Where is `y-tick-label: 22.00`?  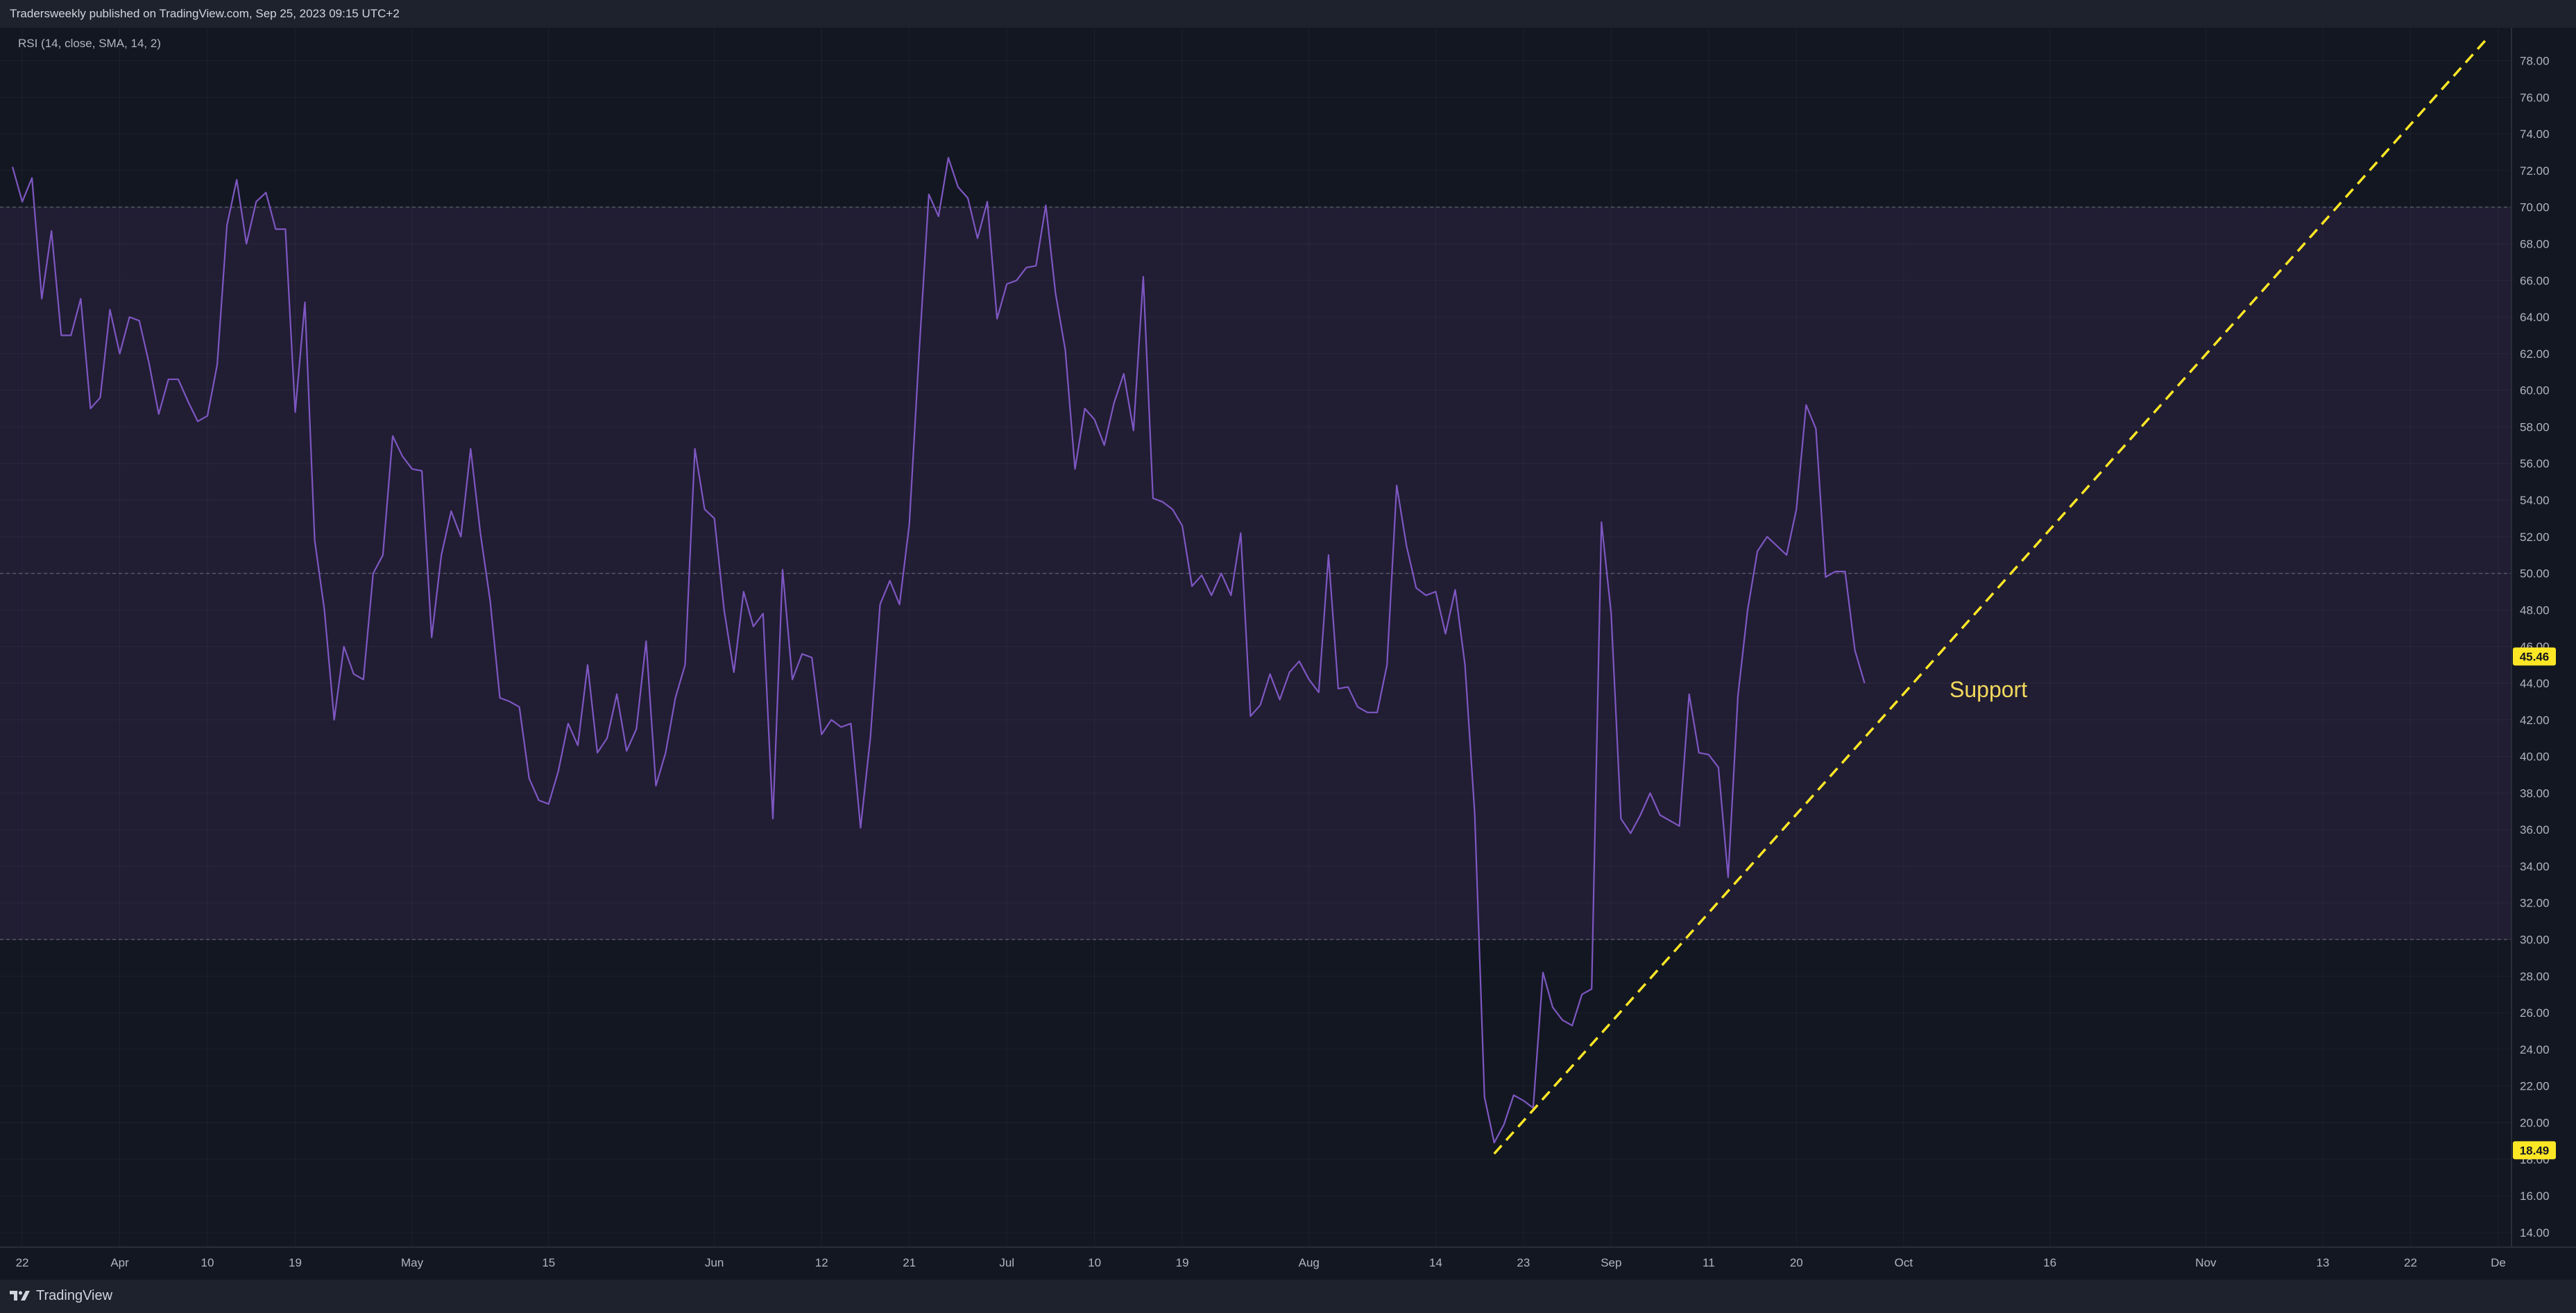
y-tick-label: 22.00 is located at coordinates (2535, 1086).